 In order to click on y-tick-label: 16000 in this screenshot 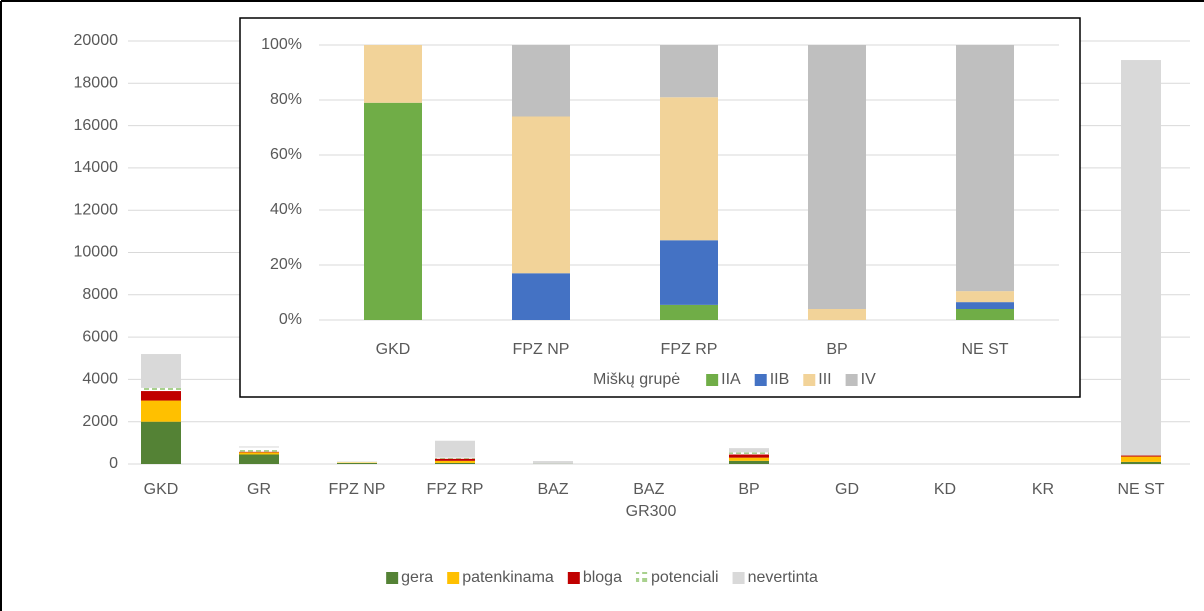, I will do `click(96, 125)`.